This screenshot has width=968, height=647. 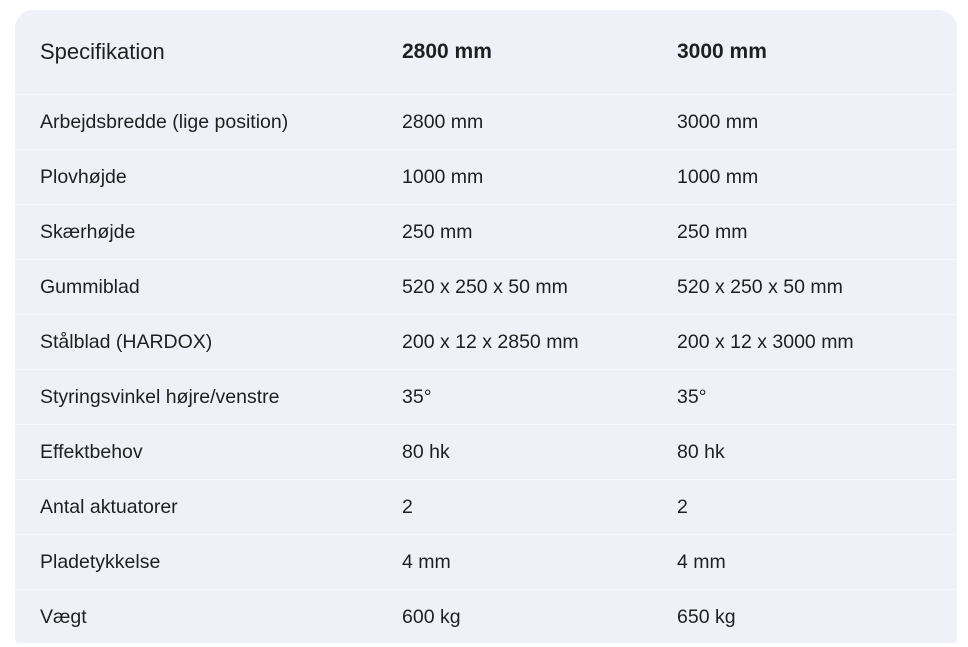 I want to click on spec-name-cell: Plovhøjde, so click(x=208, y=177).